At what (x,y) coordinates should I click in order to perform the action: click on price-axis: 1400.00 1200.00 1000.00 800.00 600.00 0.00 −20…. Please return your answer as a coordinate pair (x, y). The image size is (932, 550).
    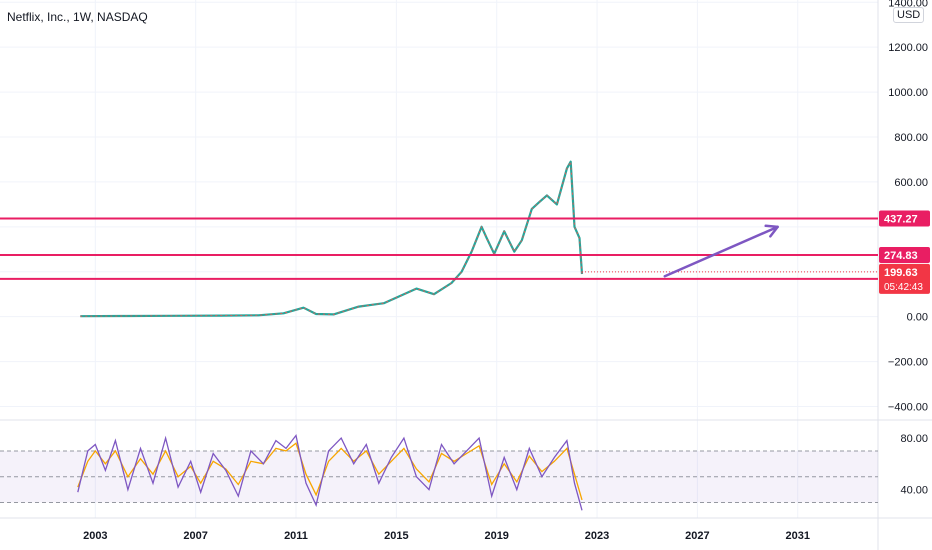
    Looking at the image, I should click on (908, 207).